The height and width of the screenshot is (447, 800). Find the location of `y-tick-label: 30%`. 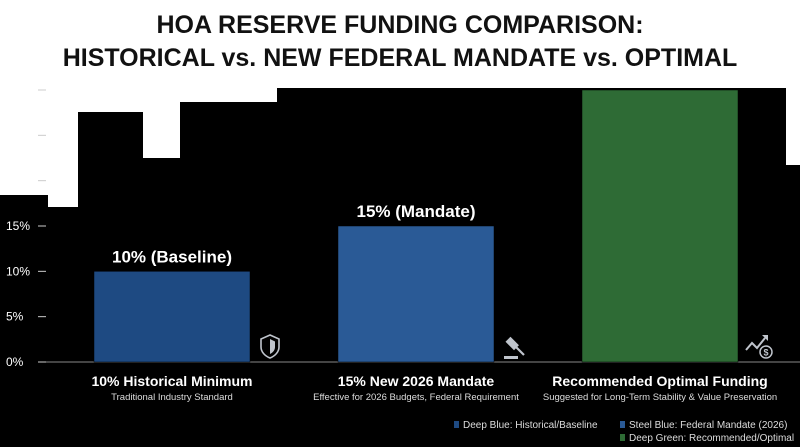

y-tick-label: 30% is located at coordinates (18, 90).